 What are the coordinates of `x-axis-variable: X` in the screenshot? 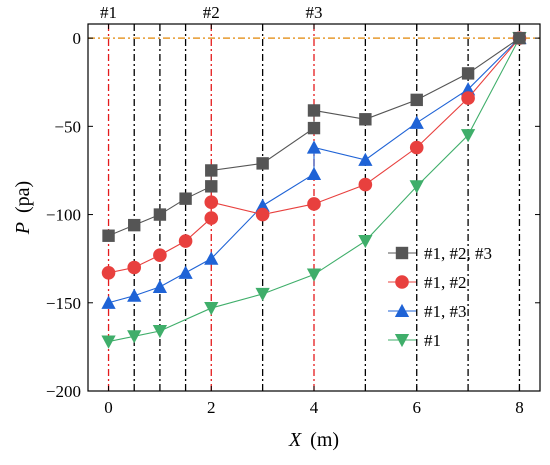 It's located at (295, 440).